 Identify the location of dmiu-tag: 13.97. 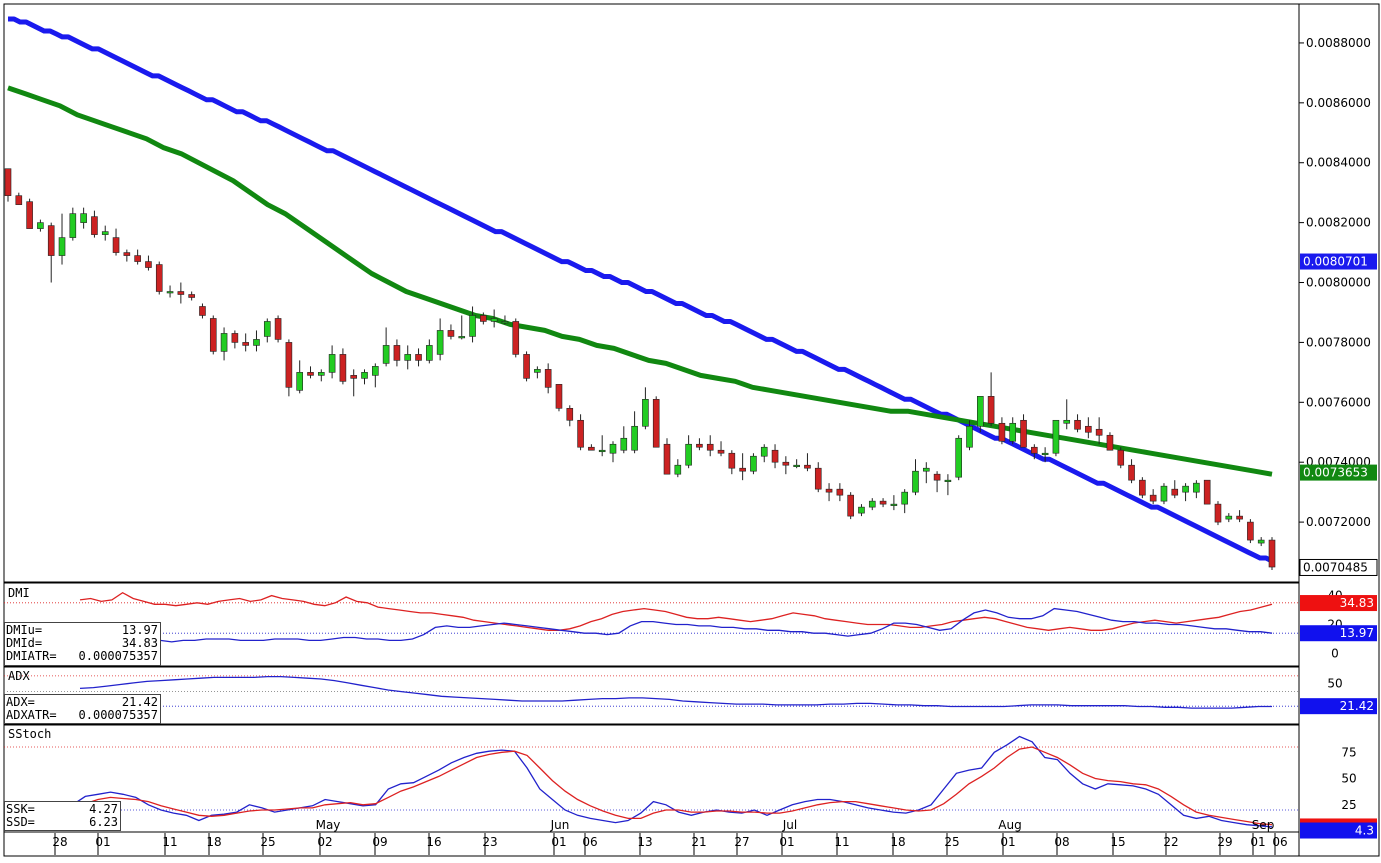
(1357, 633).